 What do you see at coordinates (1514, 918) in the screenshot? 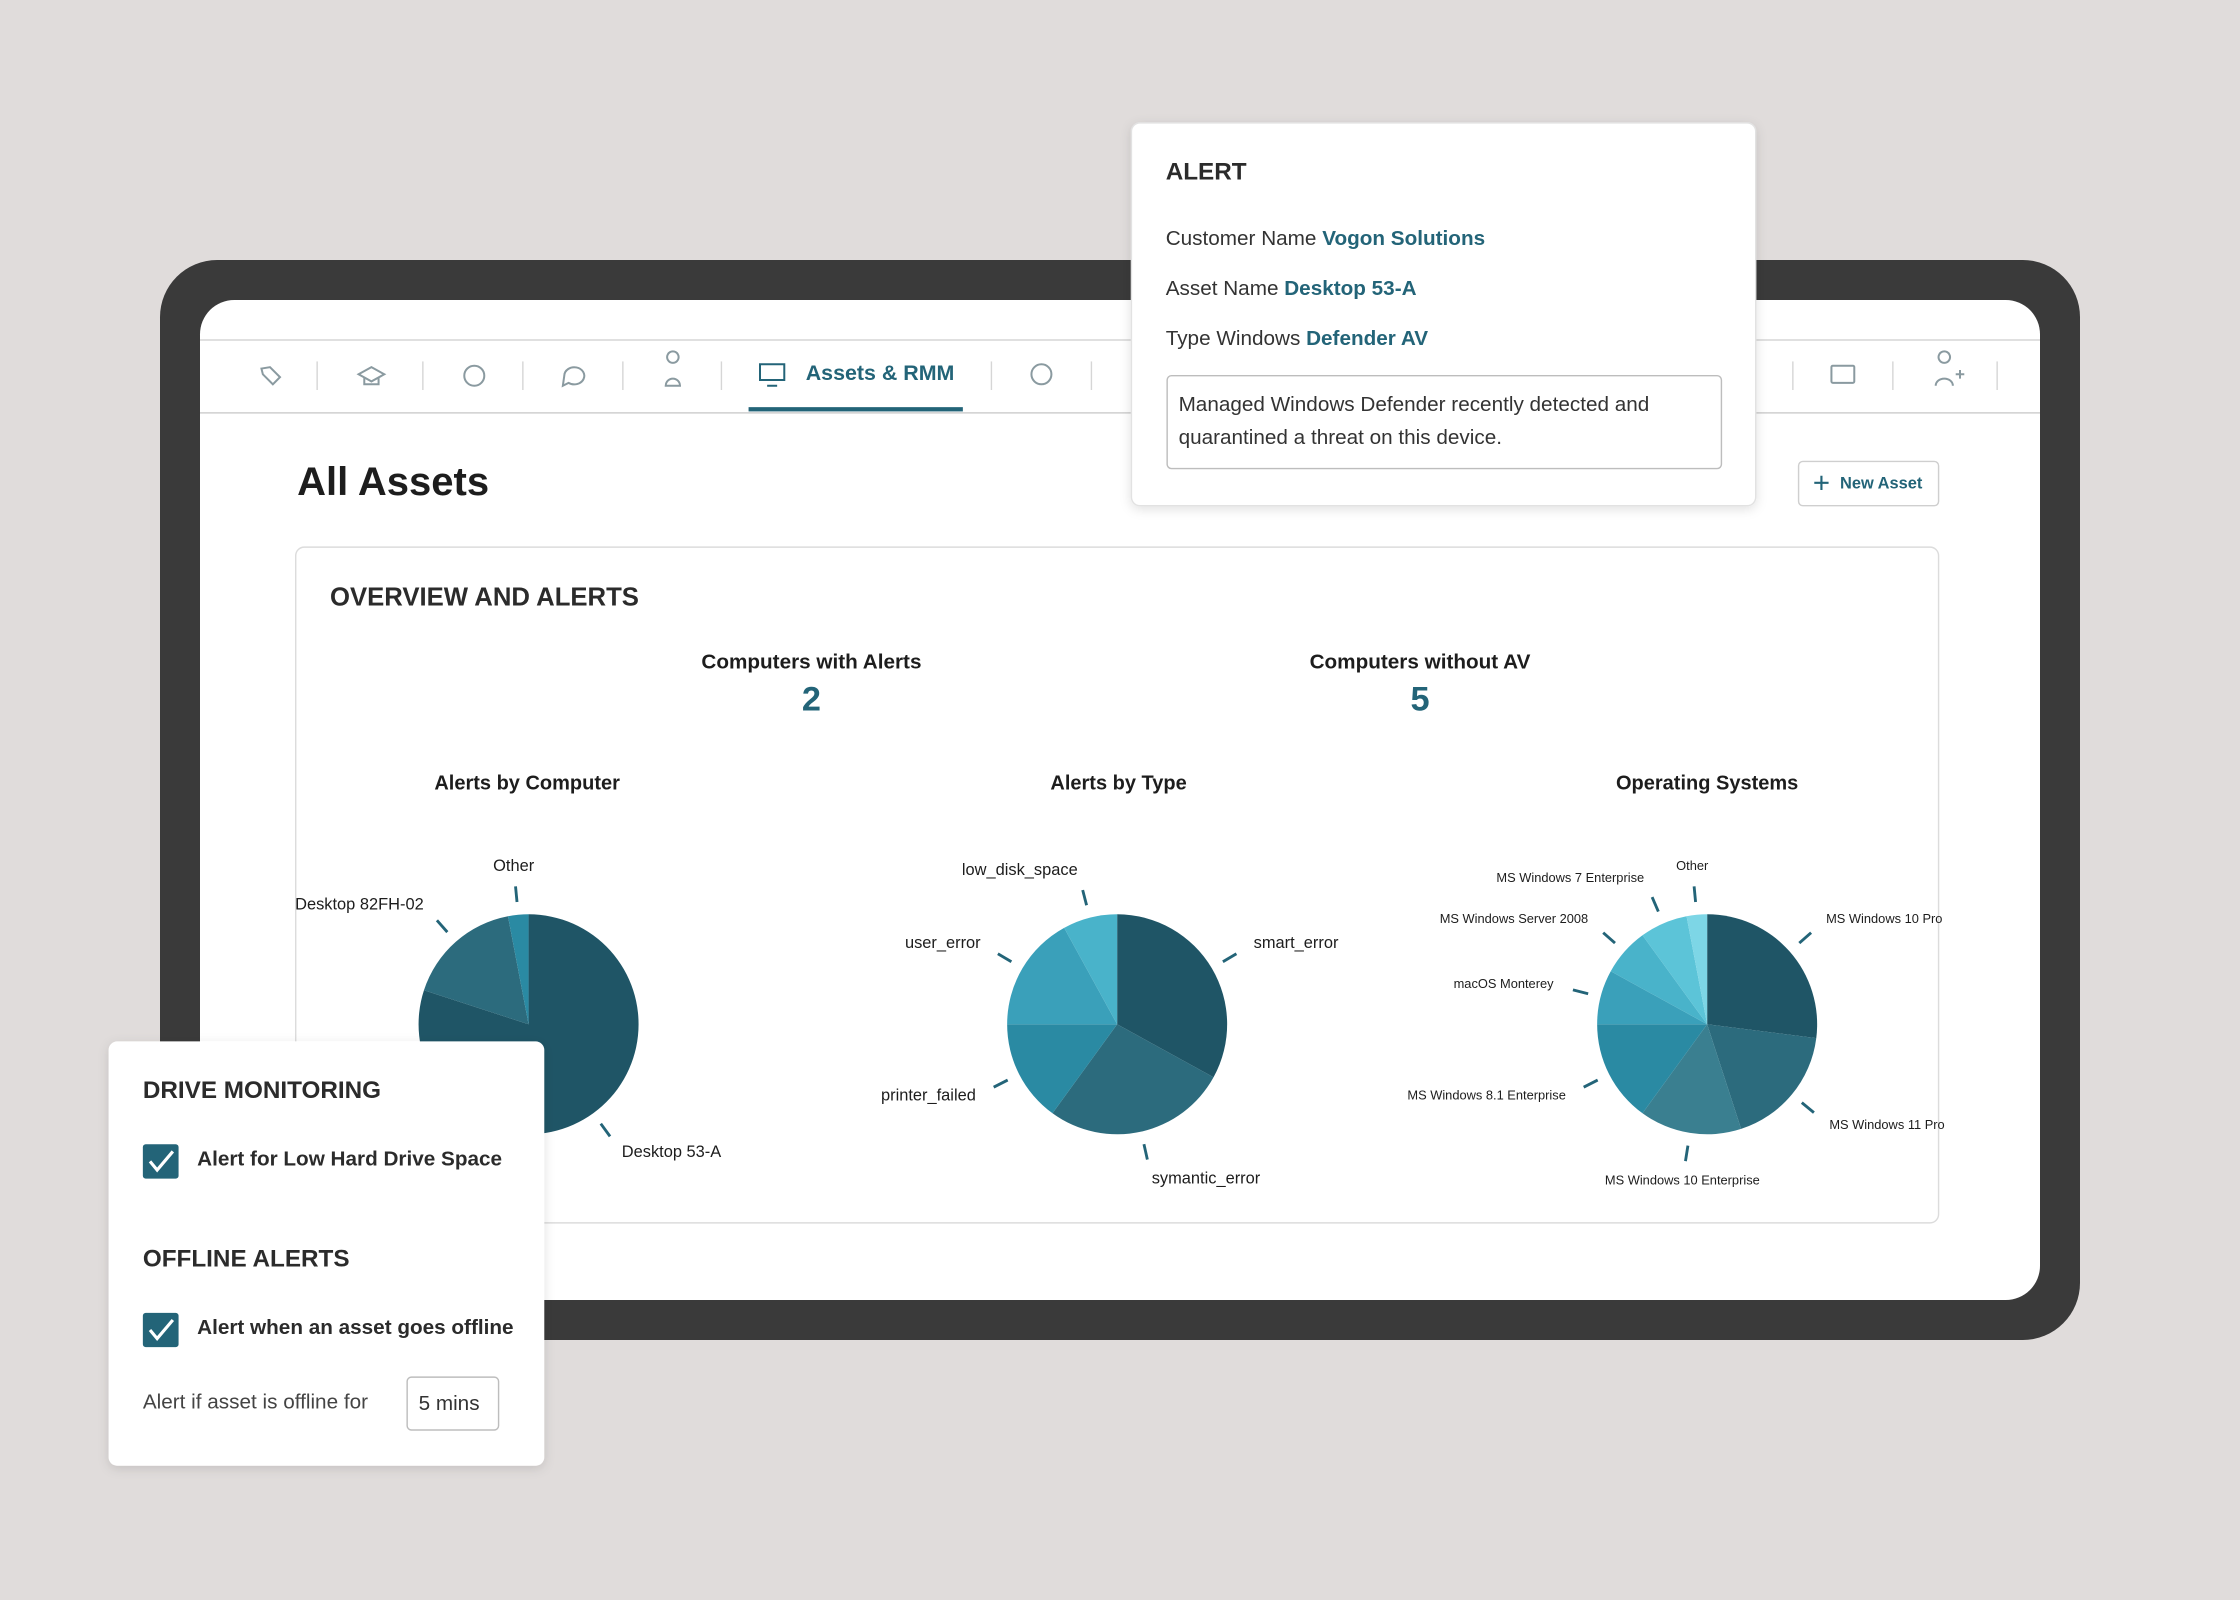
I see `slice-label: MS Windows Server 2008` at bounding box center [1514, 918].